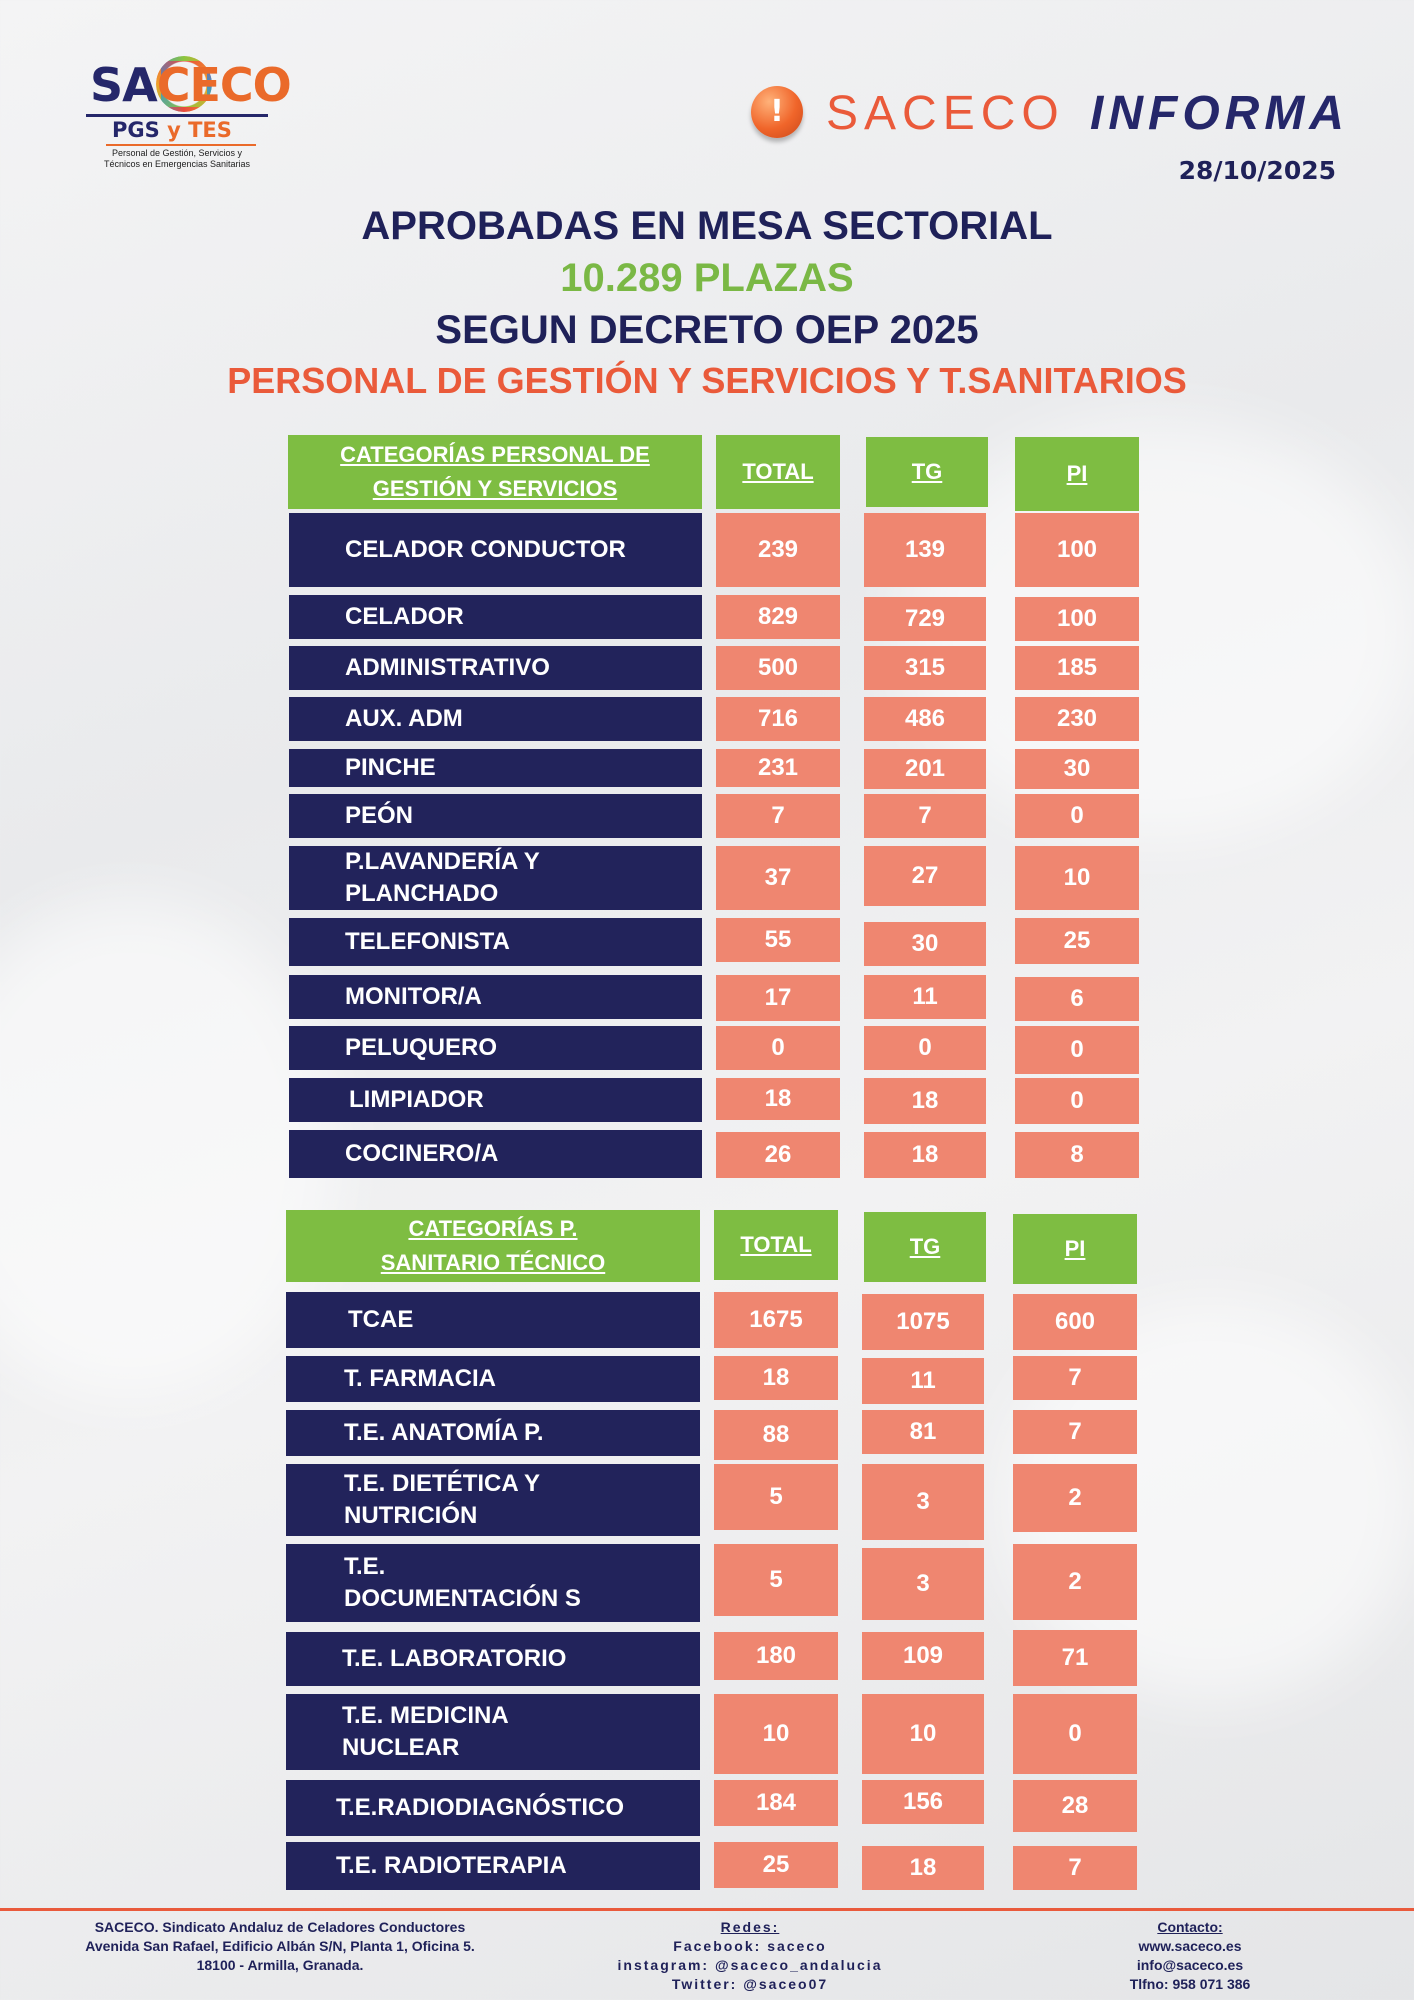 The image size is (1414, 2000). I want to click on table1-row-name-line1: COCINERO/A, so click(422, 1153).